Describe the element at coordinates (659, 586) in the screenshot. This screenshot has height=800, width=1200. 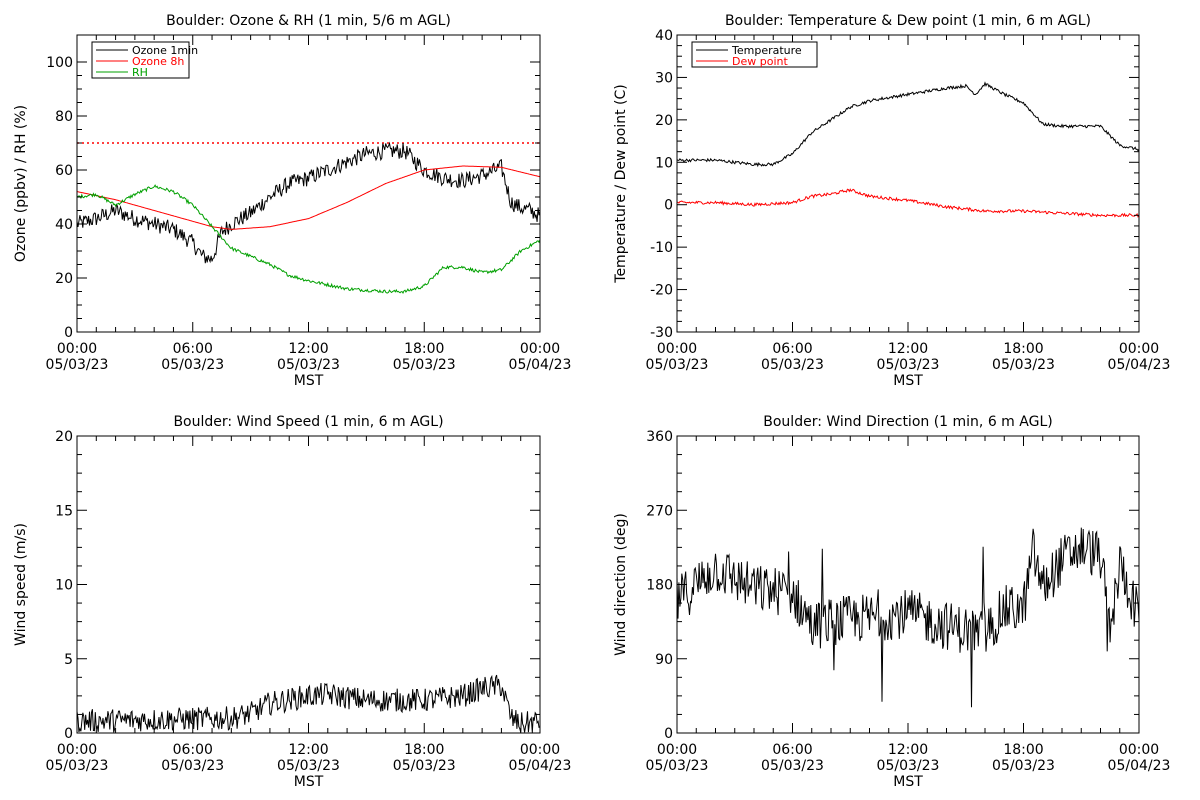
I see `y-tick-label: 180` at that location.